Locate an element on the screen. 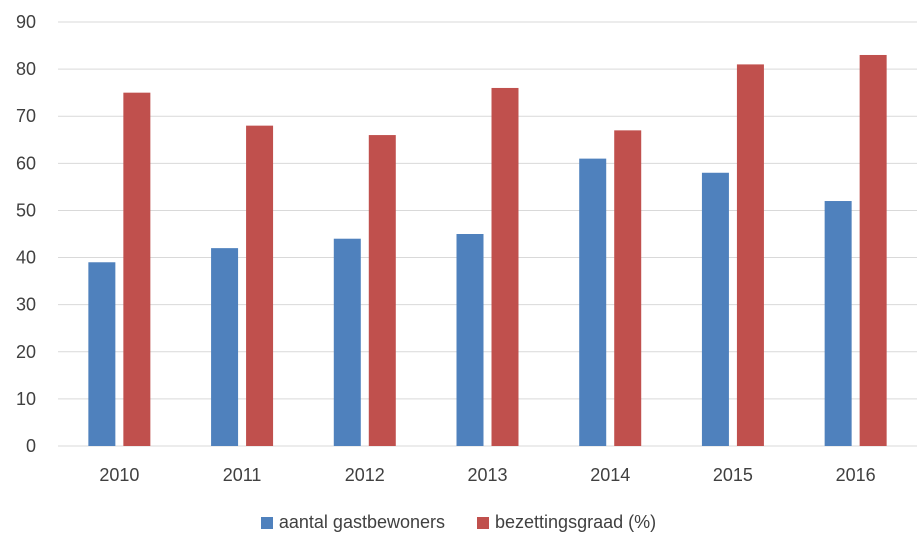 Image resolution: width=917 pixels, height=540 pixels. bar-series-1-2011 is located at coordinates (260, 286).